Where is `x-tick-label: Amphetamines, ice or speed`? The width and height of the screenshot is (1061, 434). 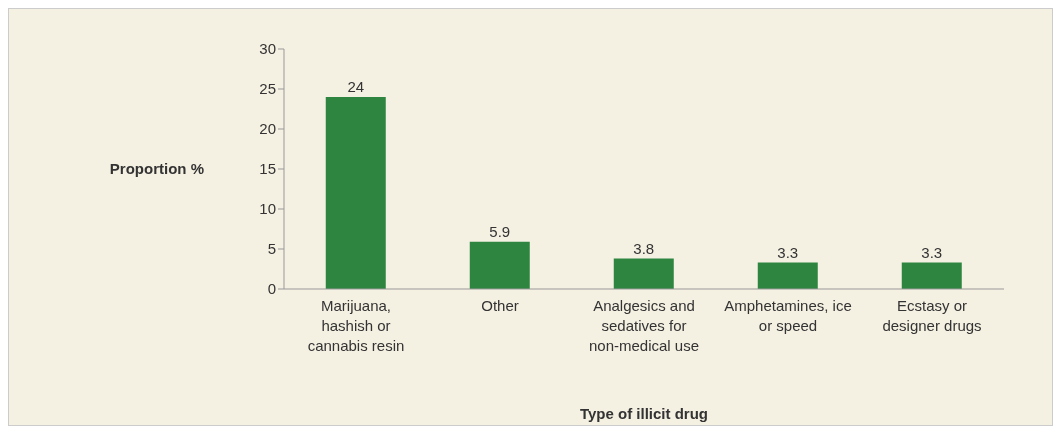 x-tick-label: Amphetamines, ice or speed is located at coordinates (788, 315).